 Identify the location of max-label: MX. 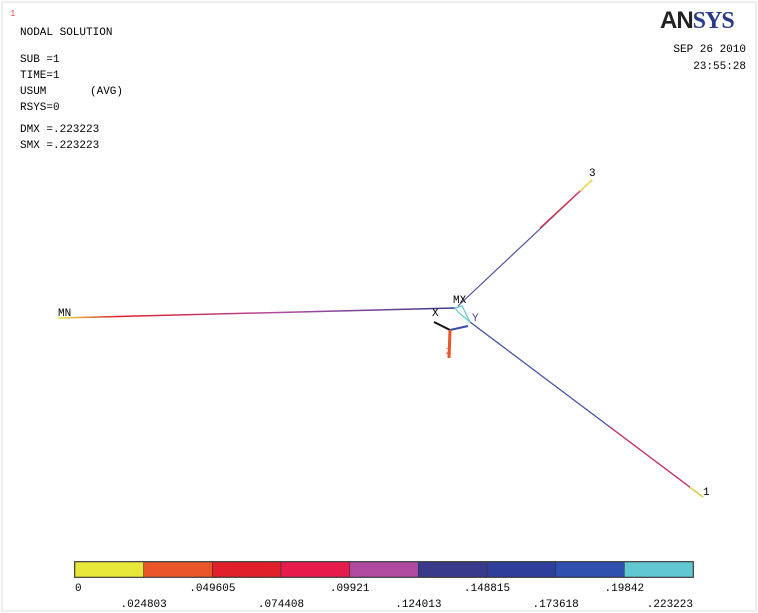
(460, 301).